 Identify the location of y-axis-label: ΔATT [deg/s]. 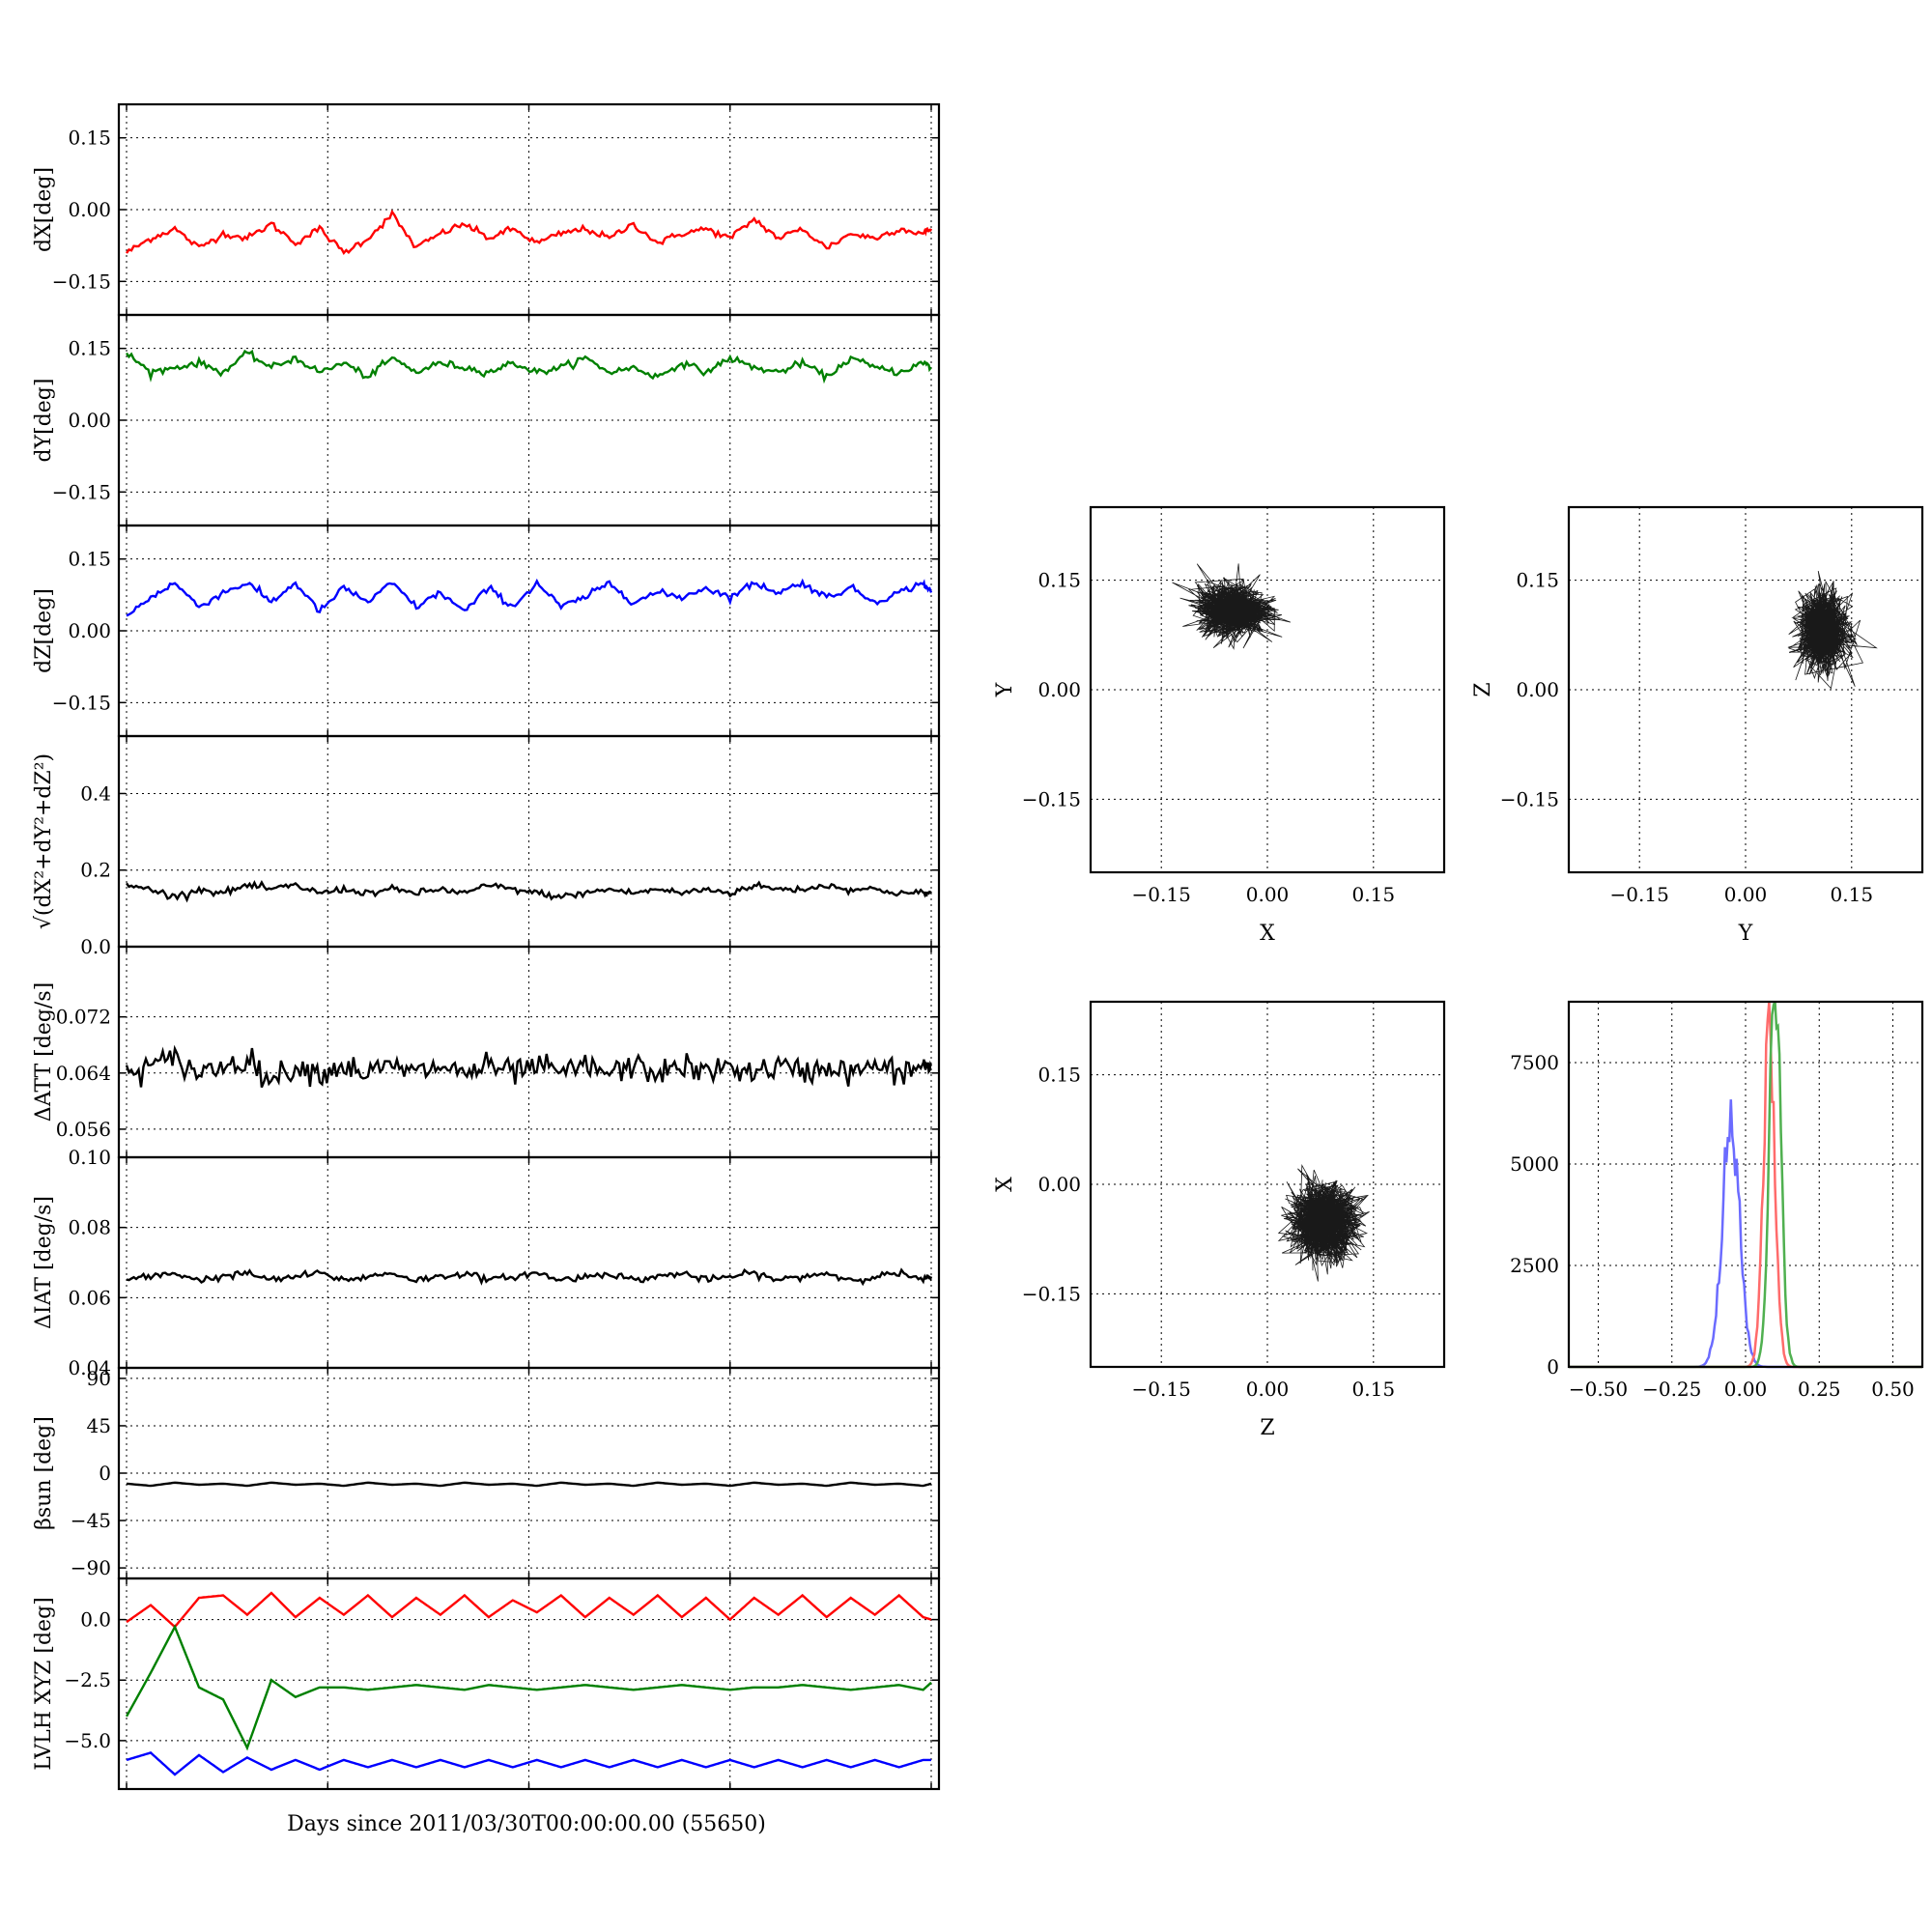
(44, 1052).